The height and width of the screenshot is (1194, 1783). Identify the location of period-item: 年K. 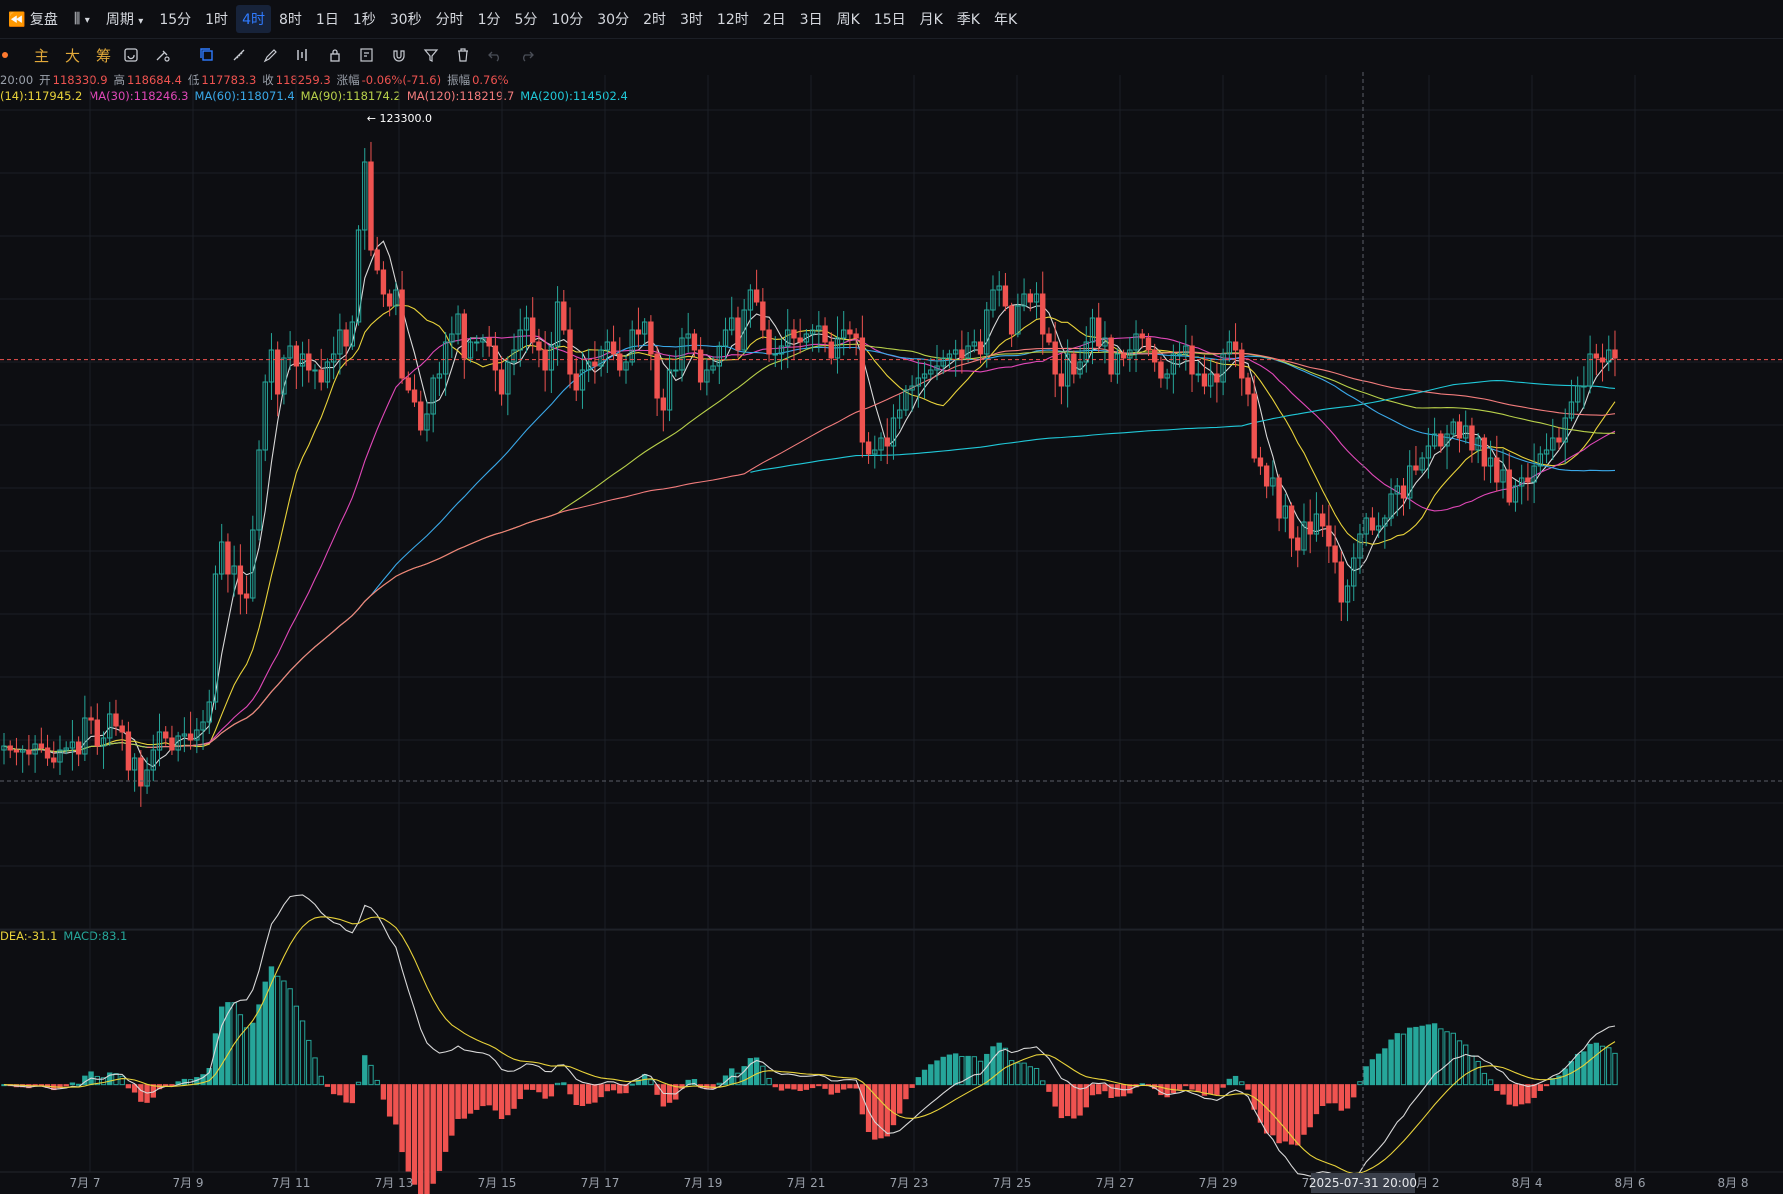
(1005, 20).